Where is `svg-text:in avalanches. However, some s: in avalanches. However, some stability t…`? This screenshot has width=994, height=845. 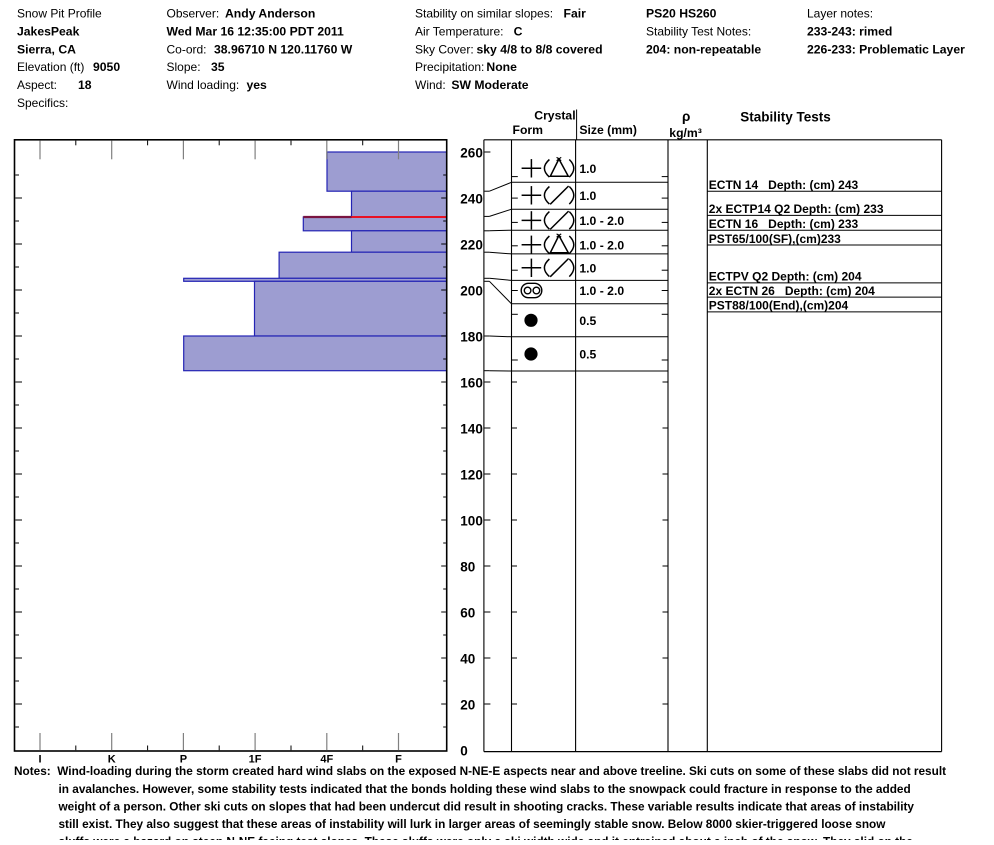
svg-text:in avalanches. However, some s: in avalanches. However, some stability t… is located at coordinates (485, 789).